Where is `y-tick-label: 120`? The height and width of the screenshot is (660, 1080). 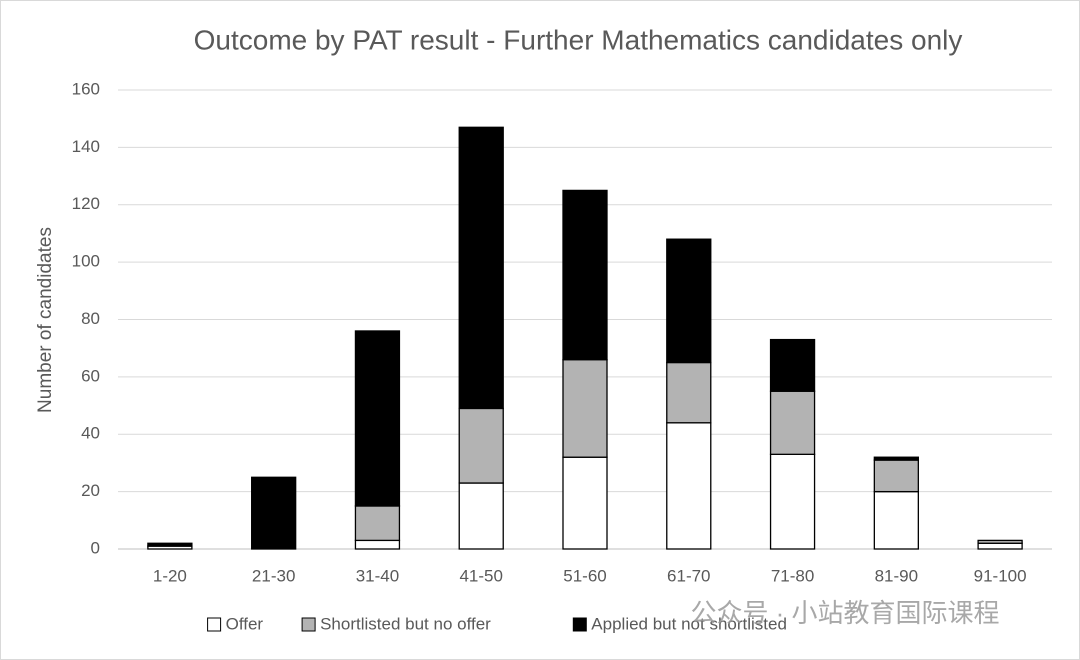
y-tick-label: 120 is located at coordinates (86, 203).